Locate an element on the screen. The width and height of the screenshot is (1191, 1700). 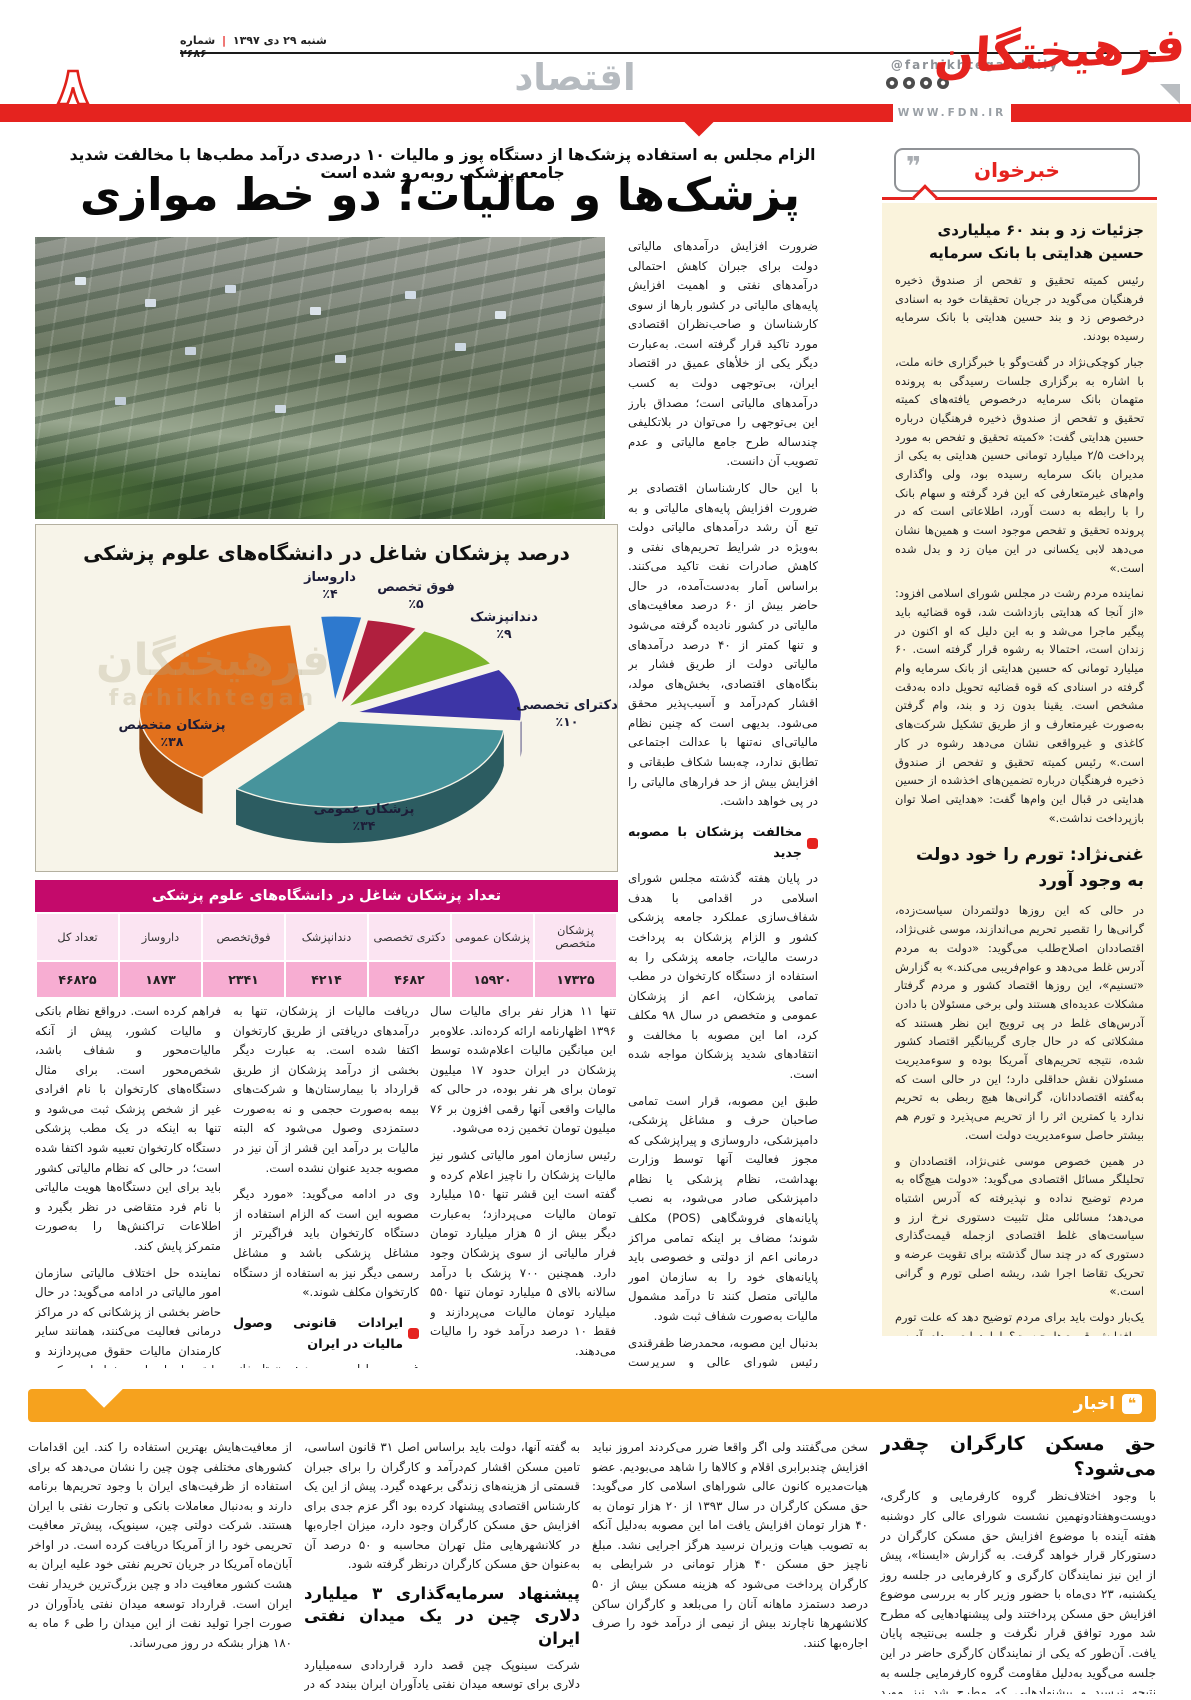
website-url: WWW.FDN.IR is located at coordinates (952, 113).